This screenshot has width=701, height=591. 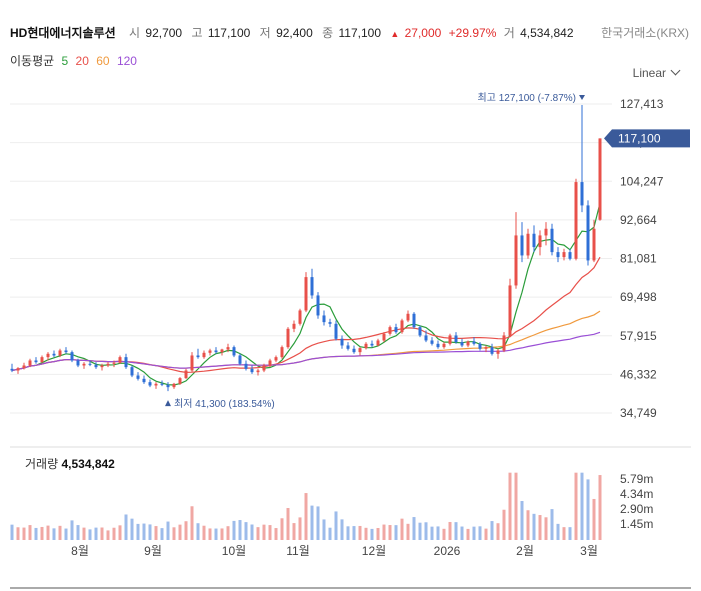 I want to click on scale-mode-label: Linear, so click(x=649, y=73).